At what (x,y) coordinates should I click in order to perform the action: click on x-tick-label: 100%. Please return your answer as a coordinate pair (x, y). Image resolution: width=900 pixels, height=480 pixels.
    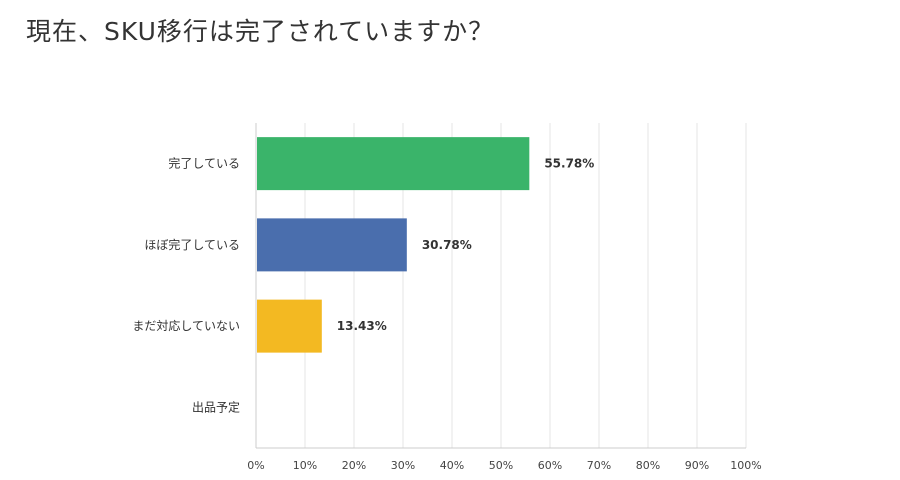
    Looking at the image, I should click on (745, 465).